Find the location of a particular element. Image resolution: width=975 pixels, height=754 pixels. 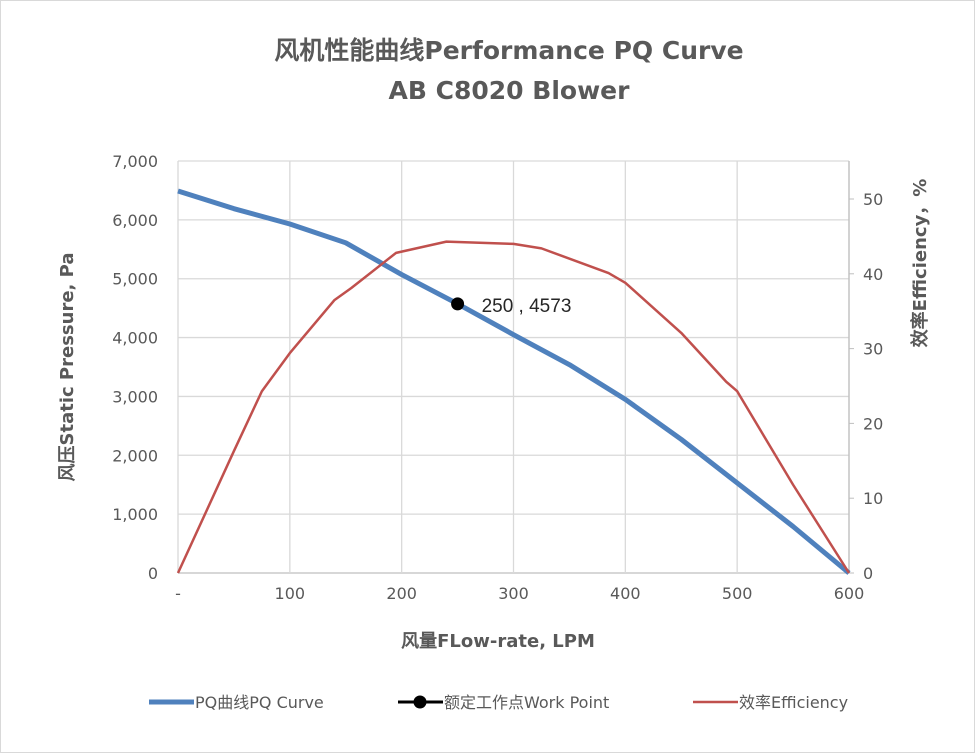

y2-tick-label: 40 is located at coordinates (873, 274).